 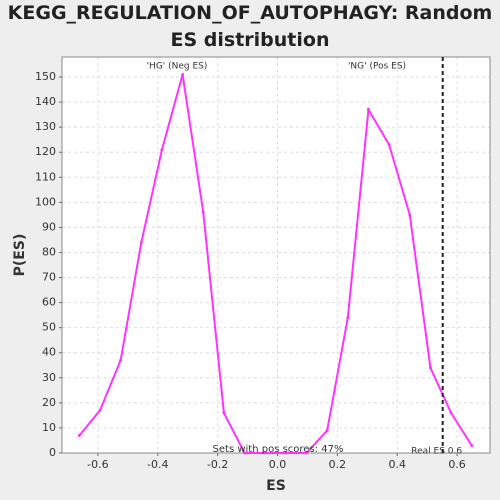 I want to click on y-tick-label: 130, so click(x=45, y=126).